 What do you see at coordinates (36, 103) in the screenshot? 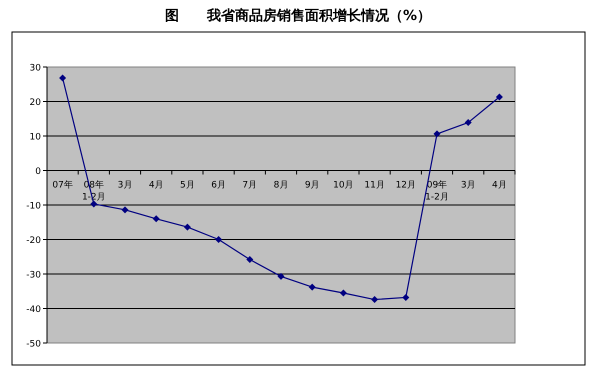
I see `y-tick-label: 20` at bounding box center [36, 103].